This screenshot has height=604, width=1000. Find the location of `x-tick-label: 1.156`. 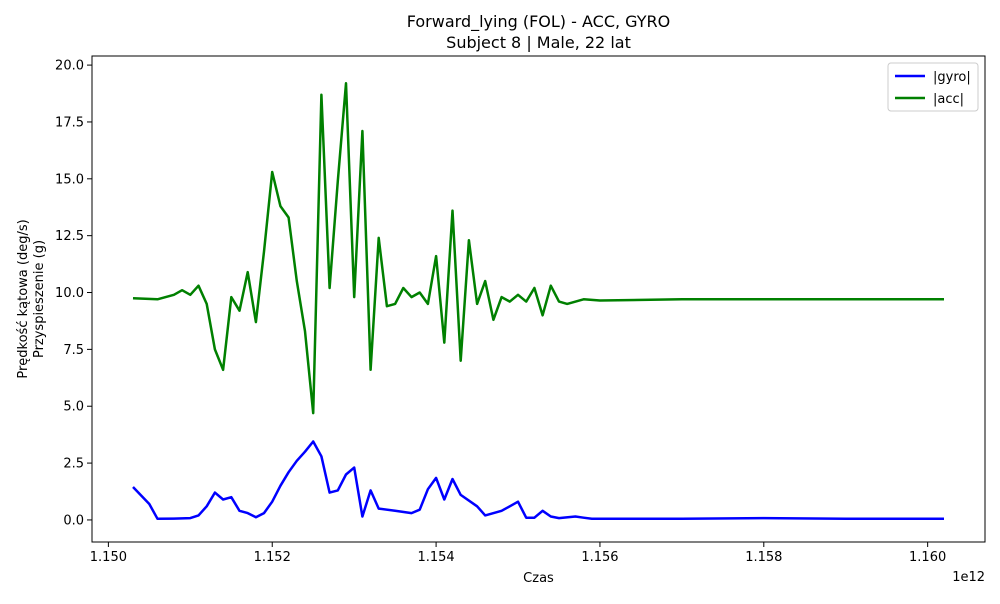

x-tick-label: 1.156 is located at coordinates (599, 557).